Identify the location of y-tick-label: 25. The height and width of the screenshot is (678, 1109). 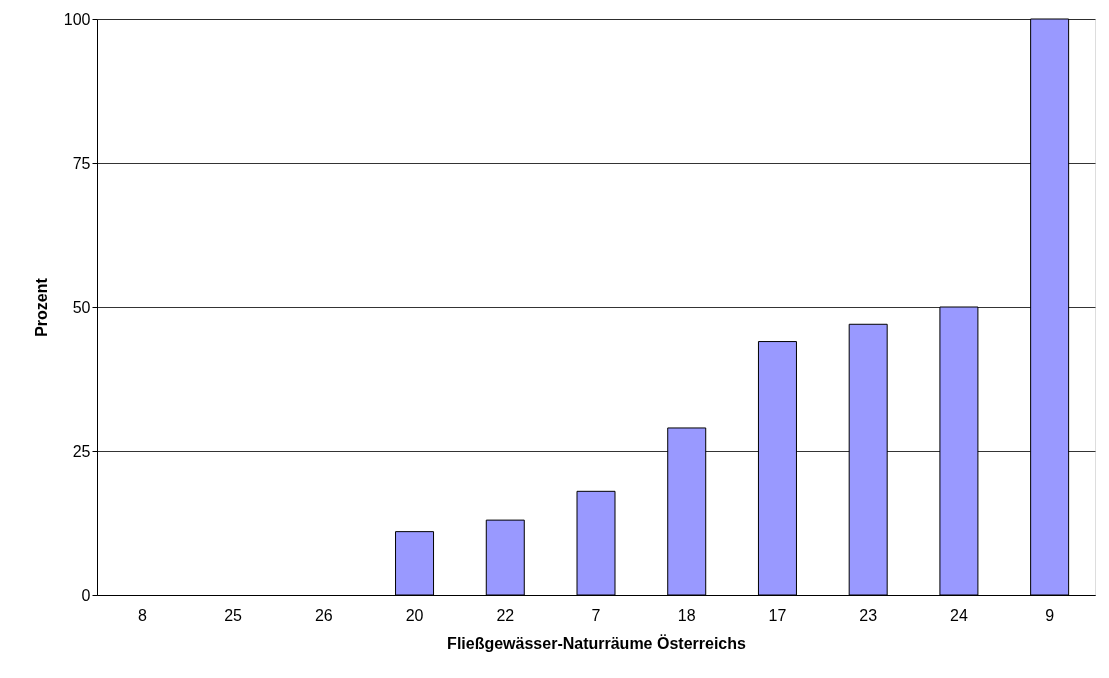
(81, 451).